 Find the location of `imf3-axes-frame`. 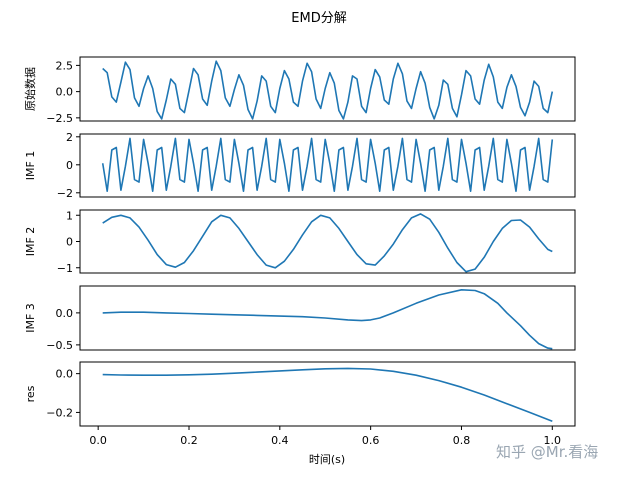

imf3-axes-frame is located at coordinates (327, 318).